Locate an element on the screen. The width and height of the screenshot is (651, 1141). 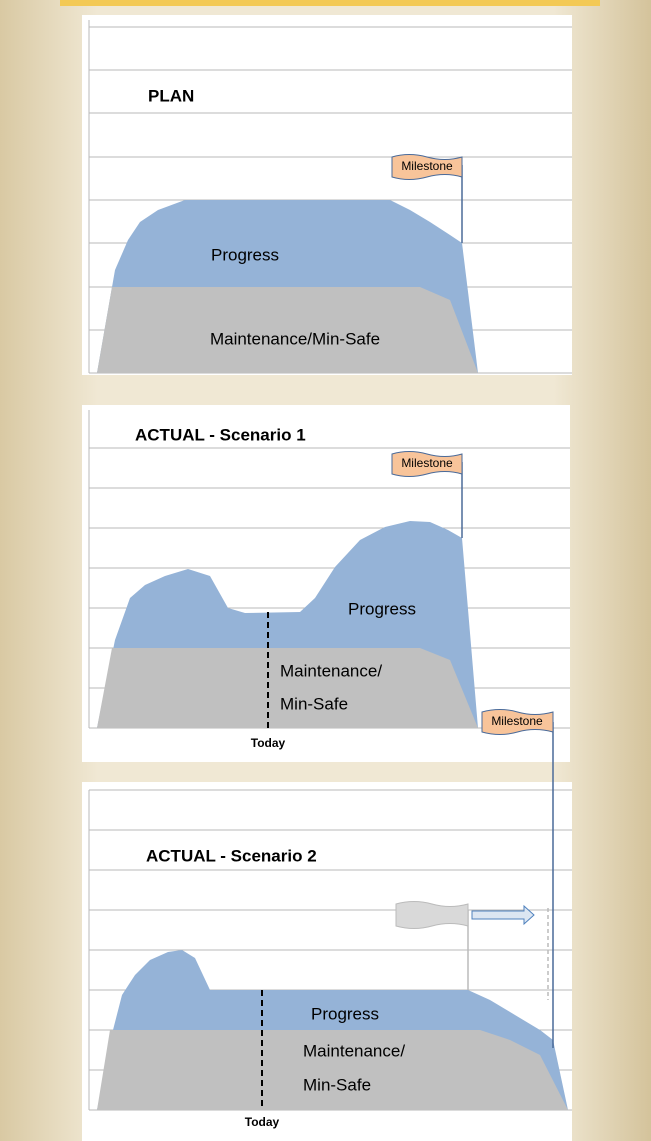
shift-arrow is located at coordinates (503, 915).